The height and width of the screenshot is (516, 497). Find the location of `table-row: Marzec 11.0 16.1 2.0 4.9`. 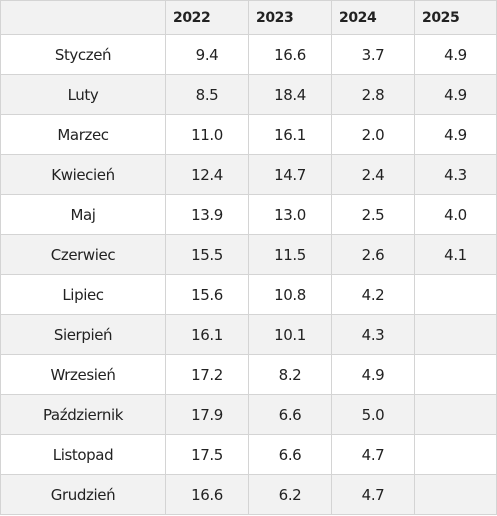

table-row: Marzec 11.0 16.1 2.0 4.9 is located at coordinates (248, 134).